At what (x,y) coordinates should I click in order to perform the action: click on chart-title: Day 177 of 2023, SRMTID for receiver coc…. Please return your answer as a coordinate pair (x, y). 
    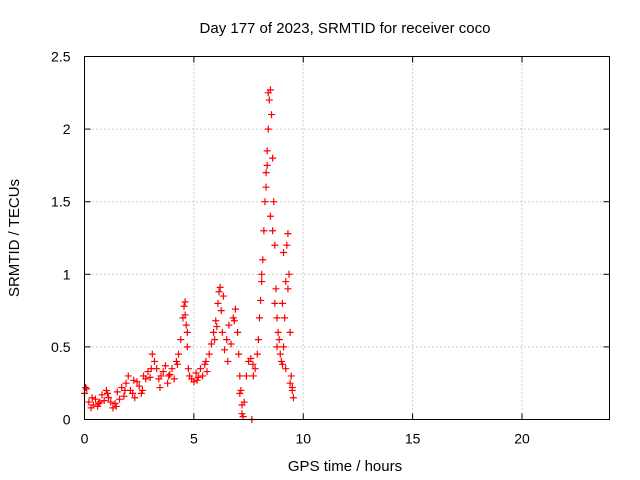
    Looking at the image, I should click on (345, 28).